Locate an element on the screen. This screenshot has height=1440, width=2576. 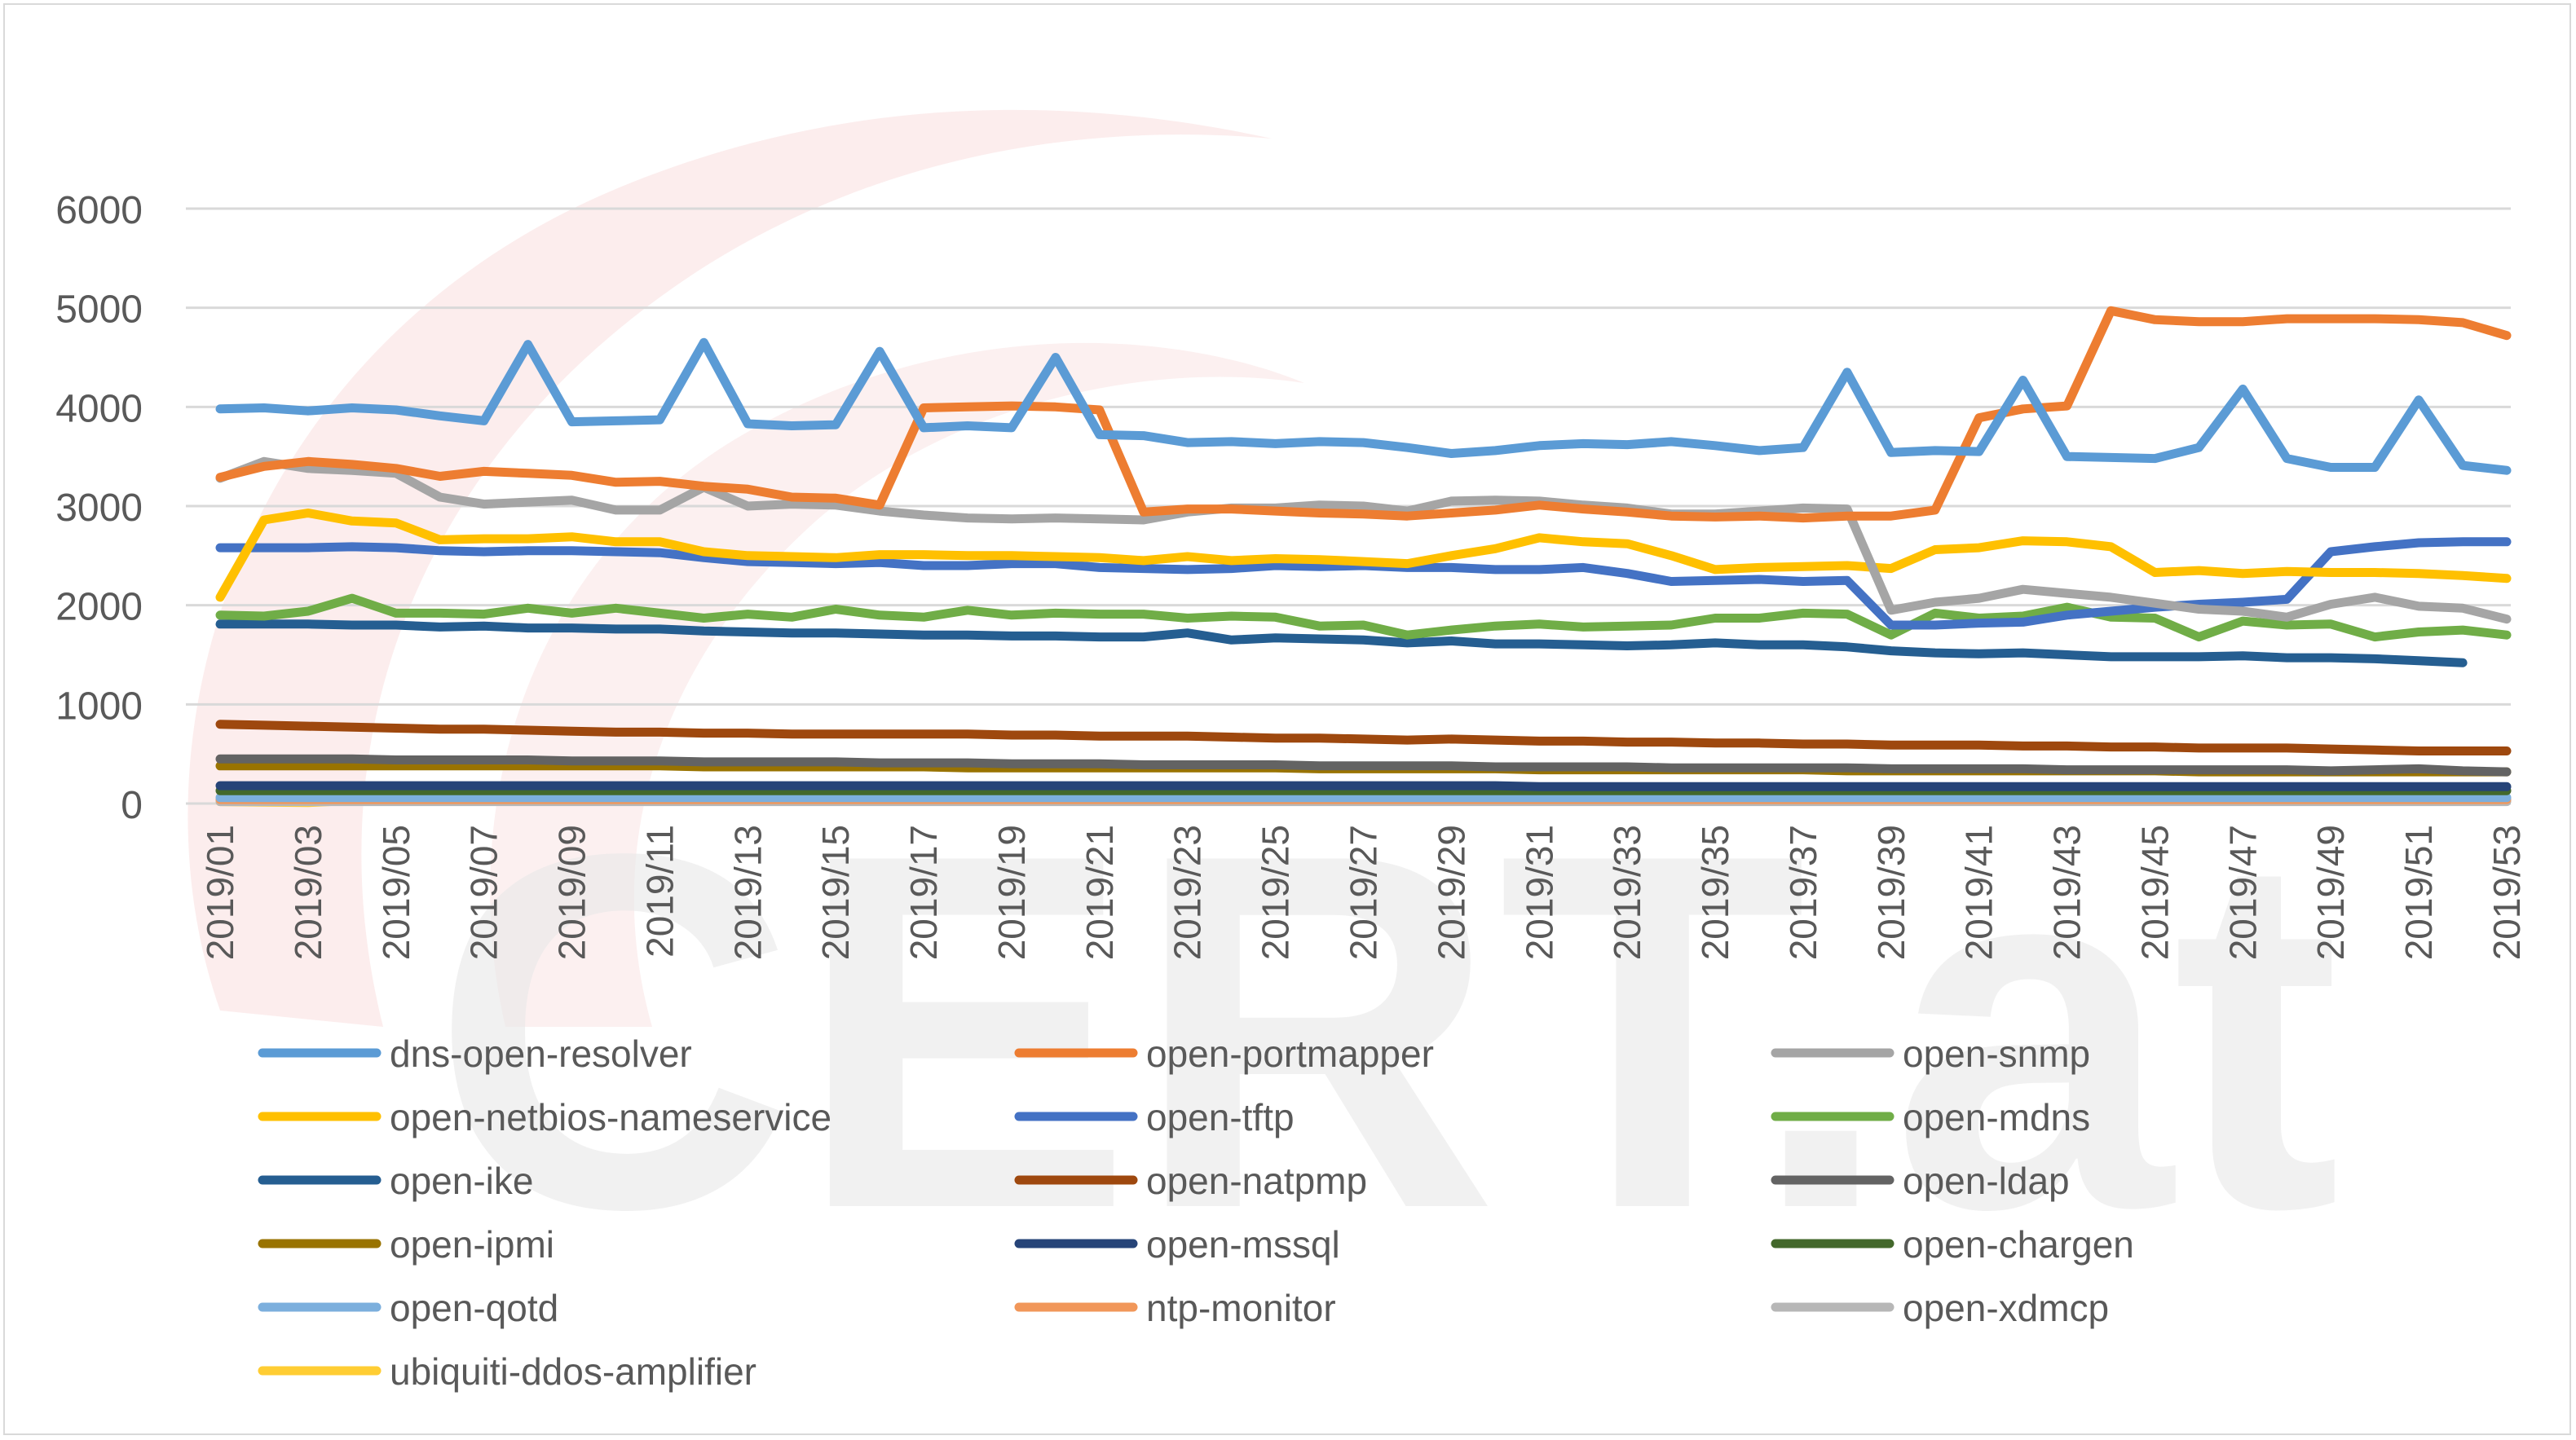
legend-item-open-natpmp: open-natpmp is located at coordinates (1190, 1181).